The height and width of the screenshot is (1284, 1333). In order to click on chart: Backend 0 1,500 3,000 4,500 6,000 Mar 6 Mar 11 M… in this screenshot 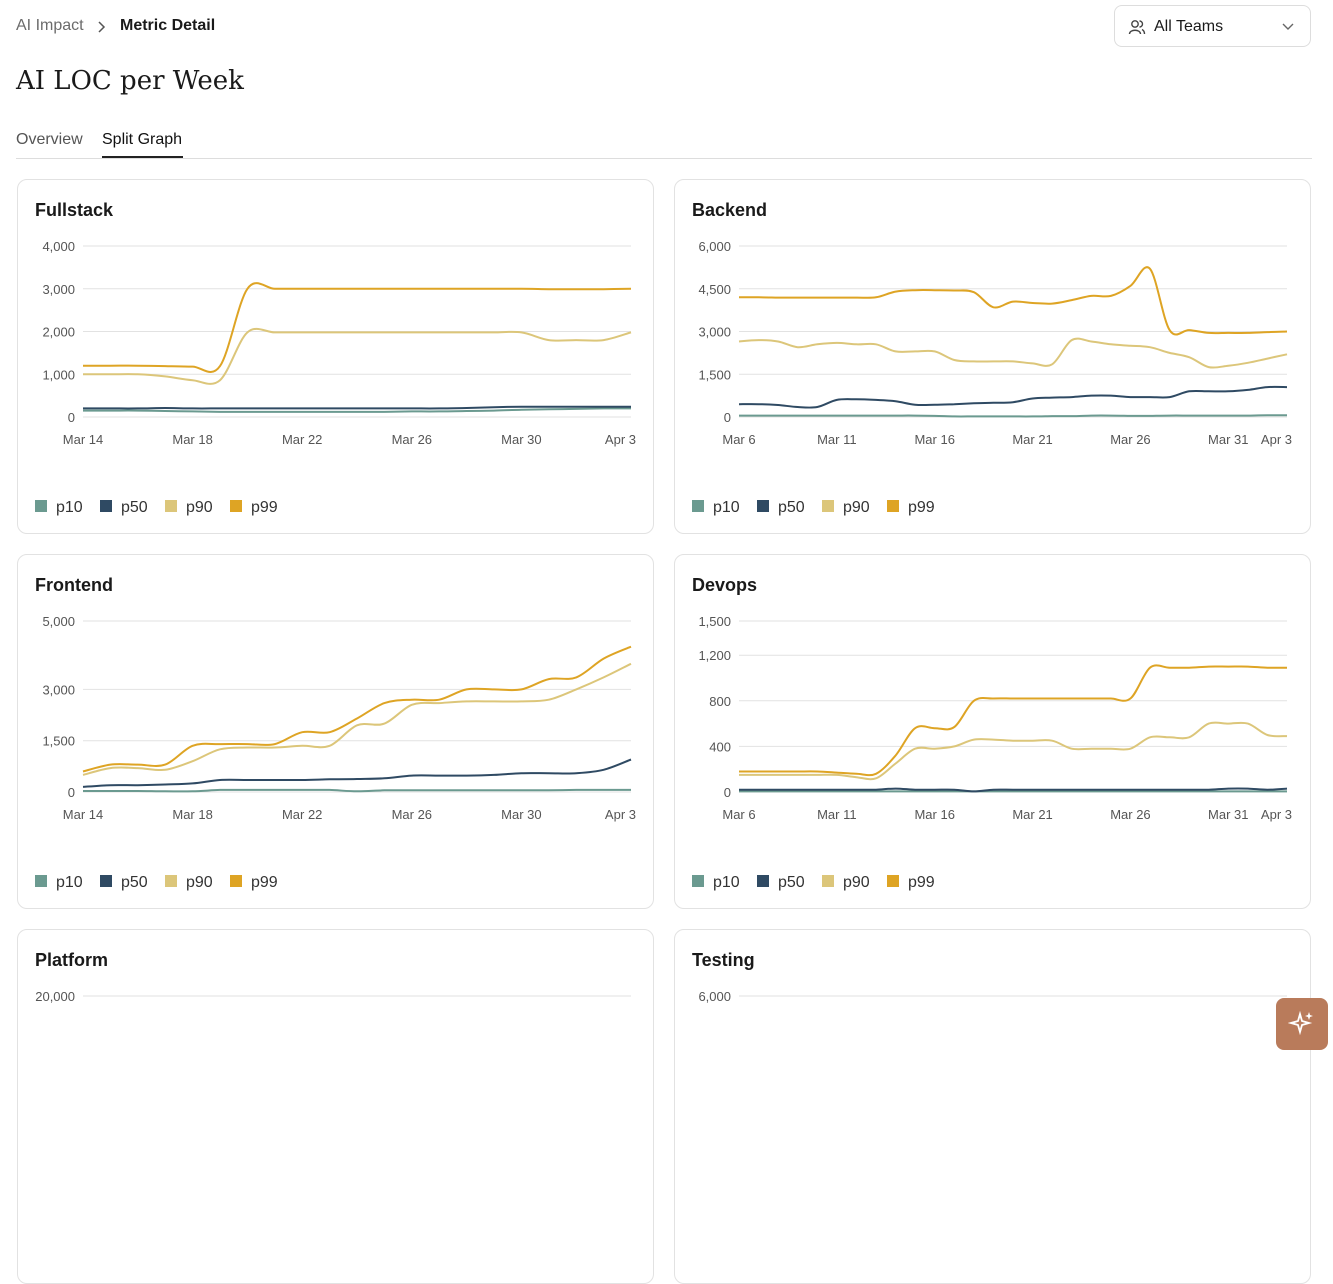, I will do `click(992, 358)`.